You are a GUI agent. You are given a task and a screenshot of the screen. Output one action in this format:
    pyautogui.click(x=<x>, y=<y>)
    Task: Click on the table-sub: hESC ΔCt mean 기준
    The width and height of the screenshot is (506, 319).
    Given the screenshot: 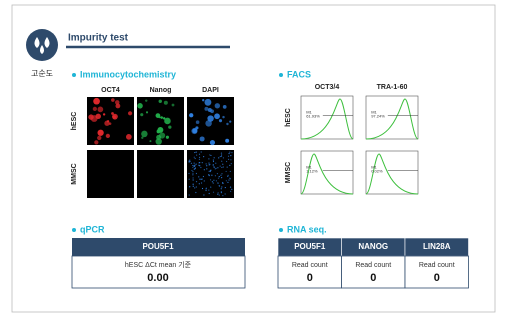 What is the action you would take?
    pyautogui.click(x=158, y=264)
    